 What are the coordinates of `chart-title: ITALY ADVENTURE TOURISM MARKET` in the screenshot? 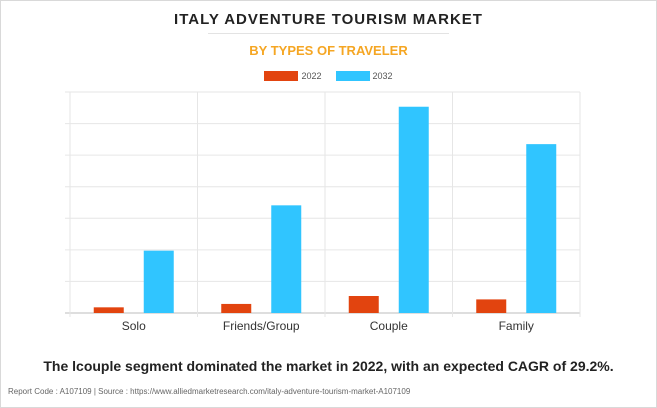 It's located at (328, 19).